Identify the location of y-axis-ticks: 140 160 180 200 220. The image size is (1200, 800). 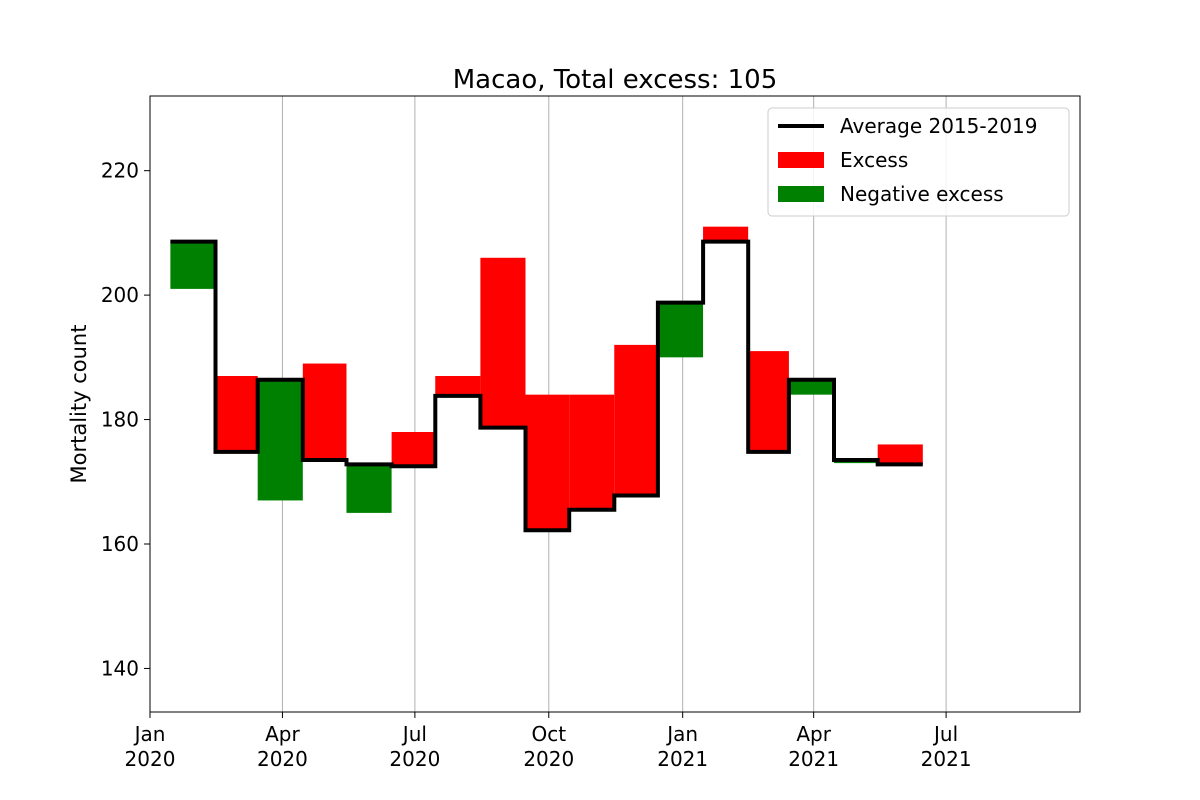
(125, 419).